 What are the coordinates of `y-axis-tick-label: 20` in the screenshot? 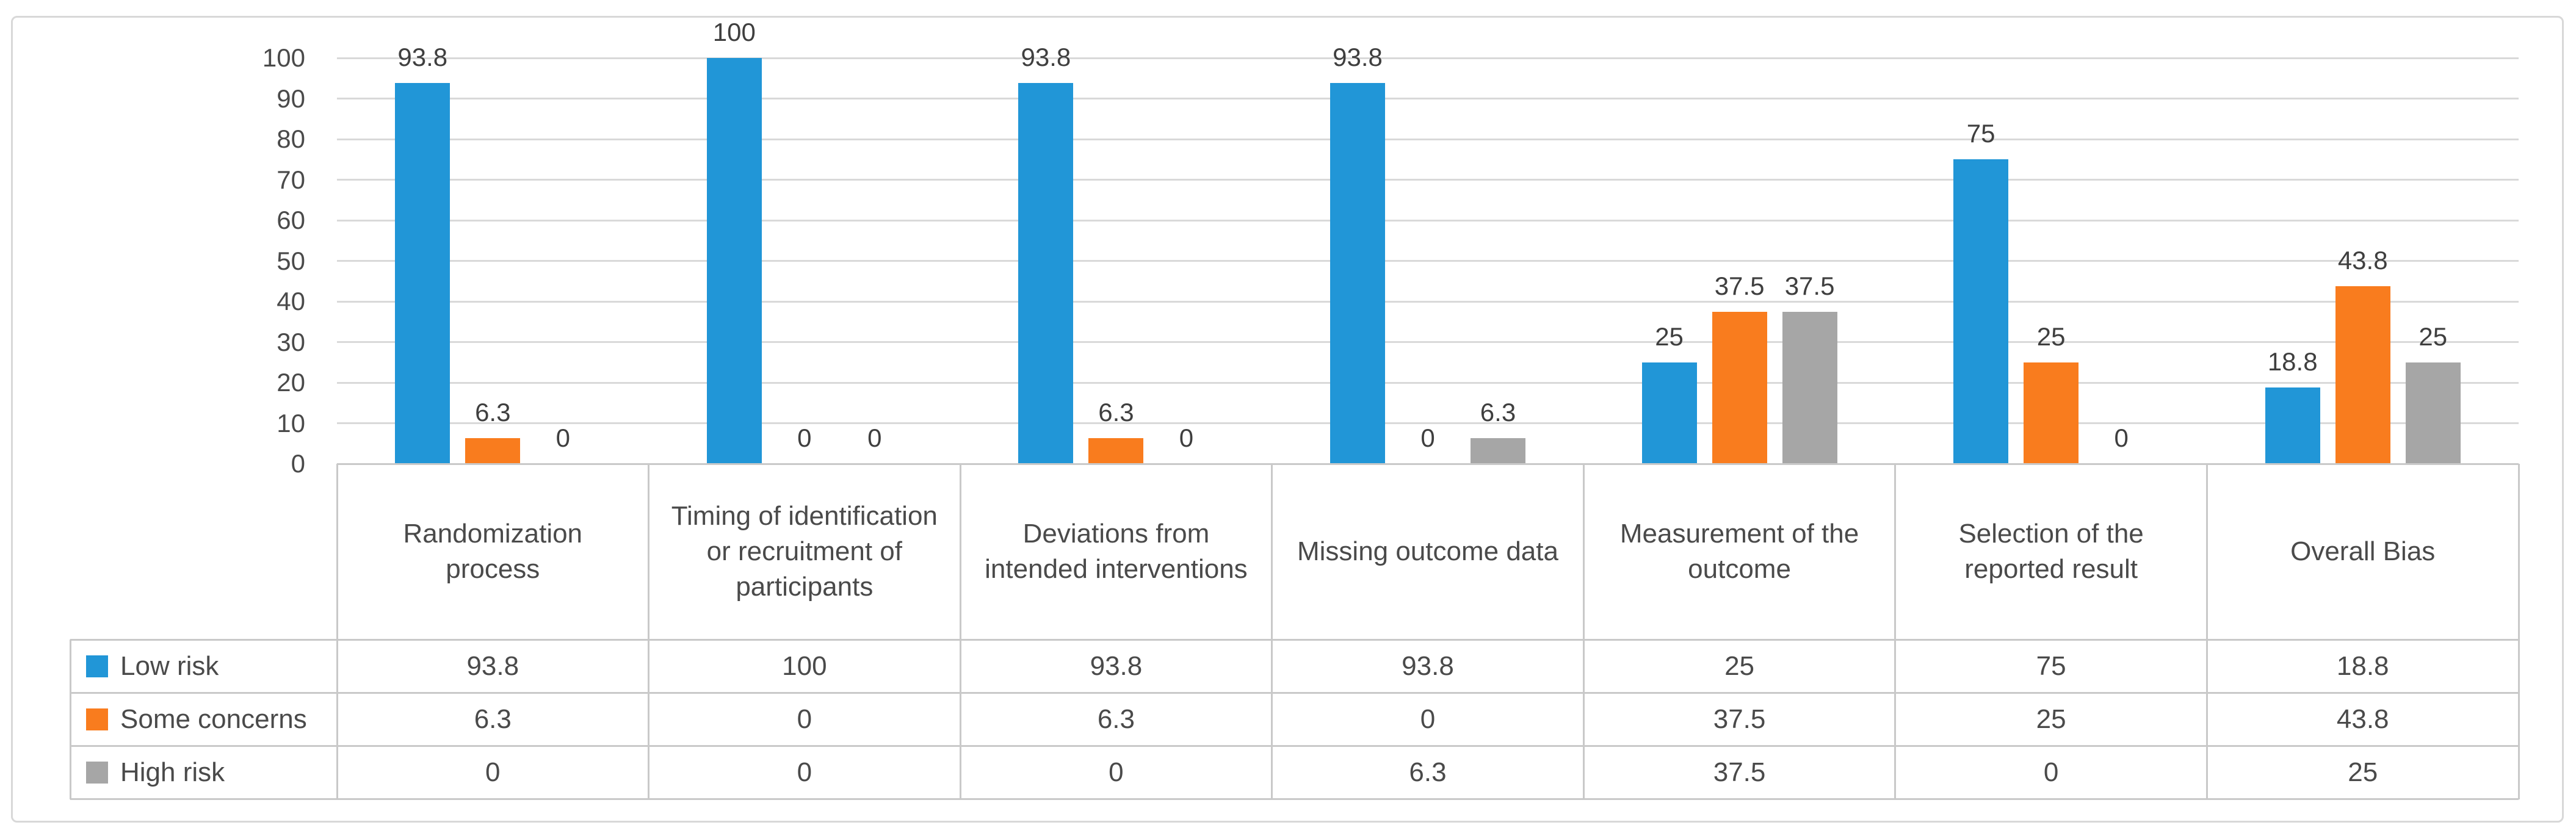 It's located at (291, 383).